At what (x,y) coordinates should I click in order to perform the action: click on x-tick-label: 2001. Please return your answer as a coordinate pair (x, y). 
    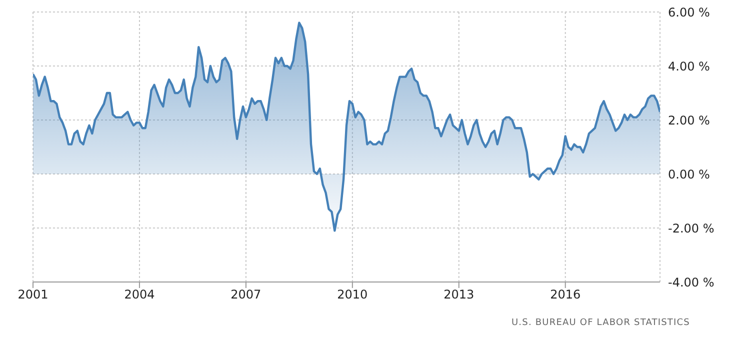
    Looking at the image, I should click on (33, 295).